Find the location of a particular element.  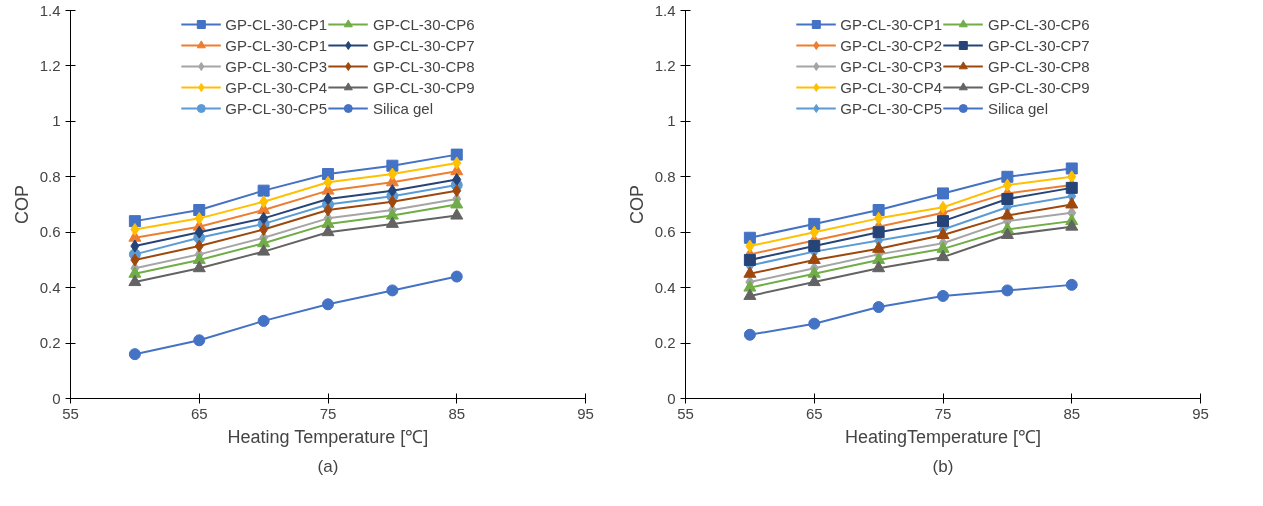

x-axis-title: Heating Temperature [℃] is located at coordinates (328, 436).